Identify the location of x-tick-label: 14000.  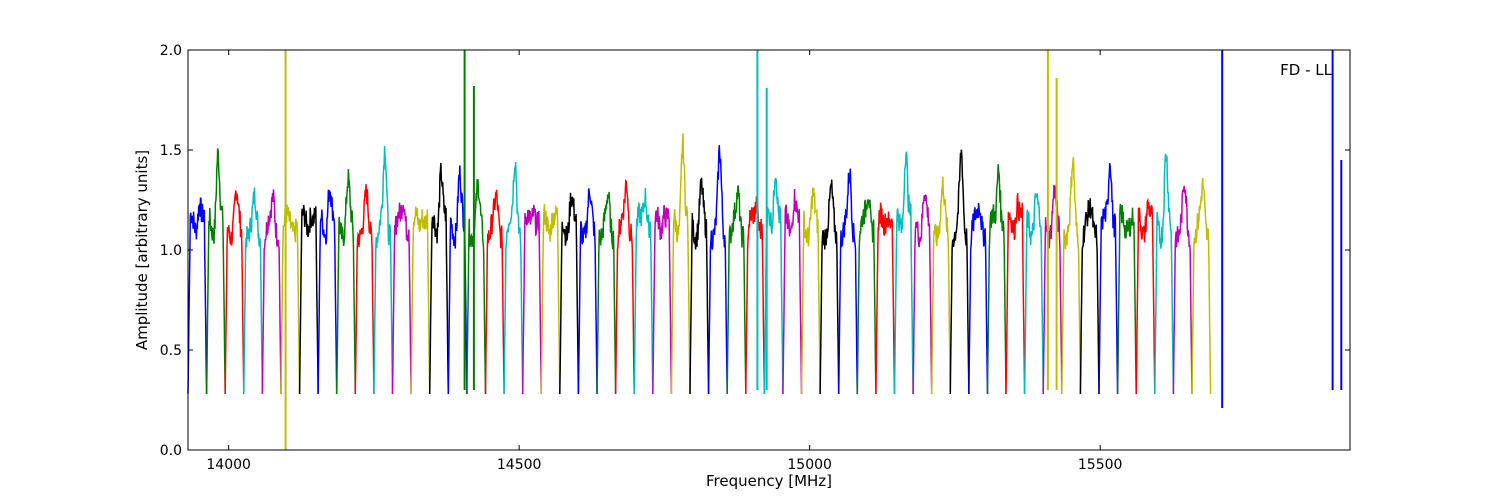
(228, 465).